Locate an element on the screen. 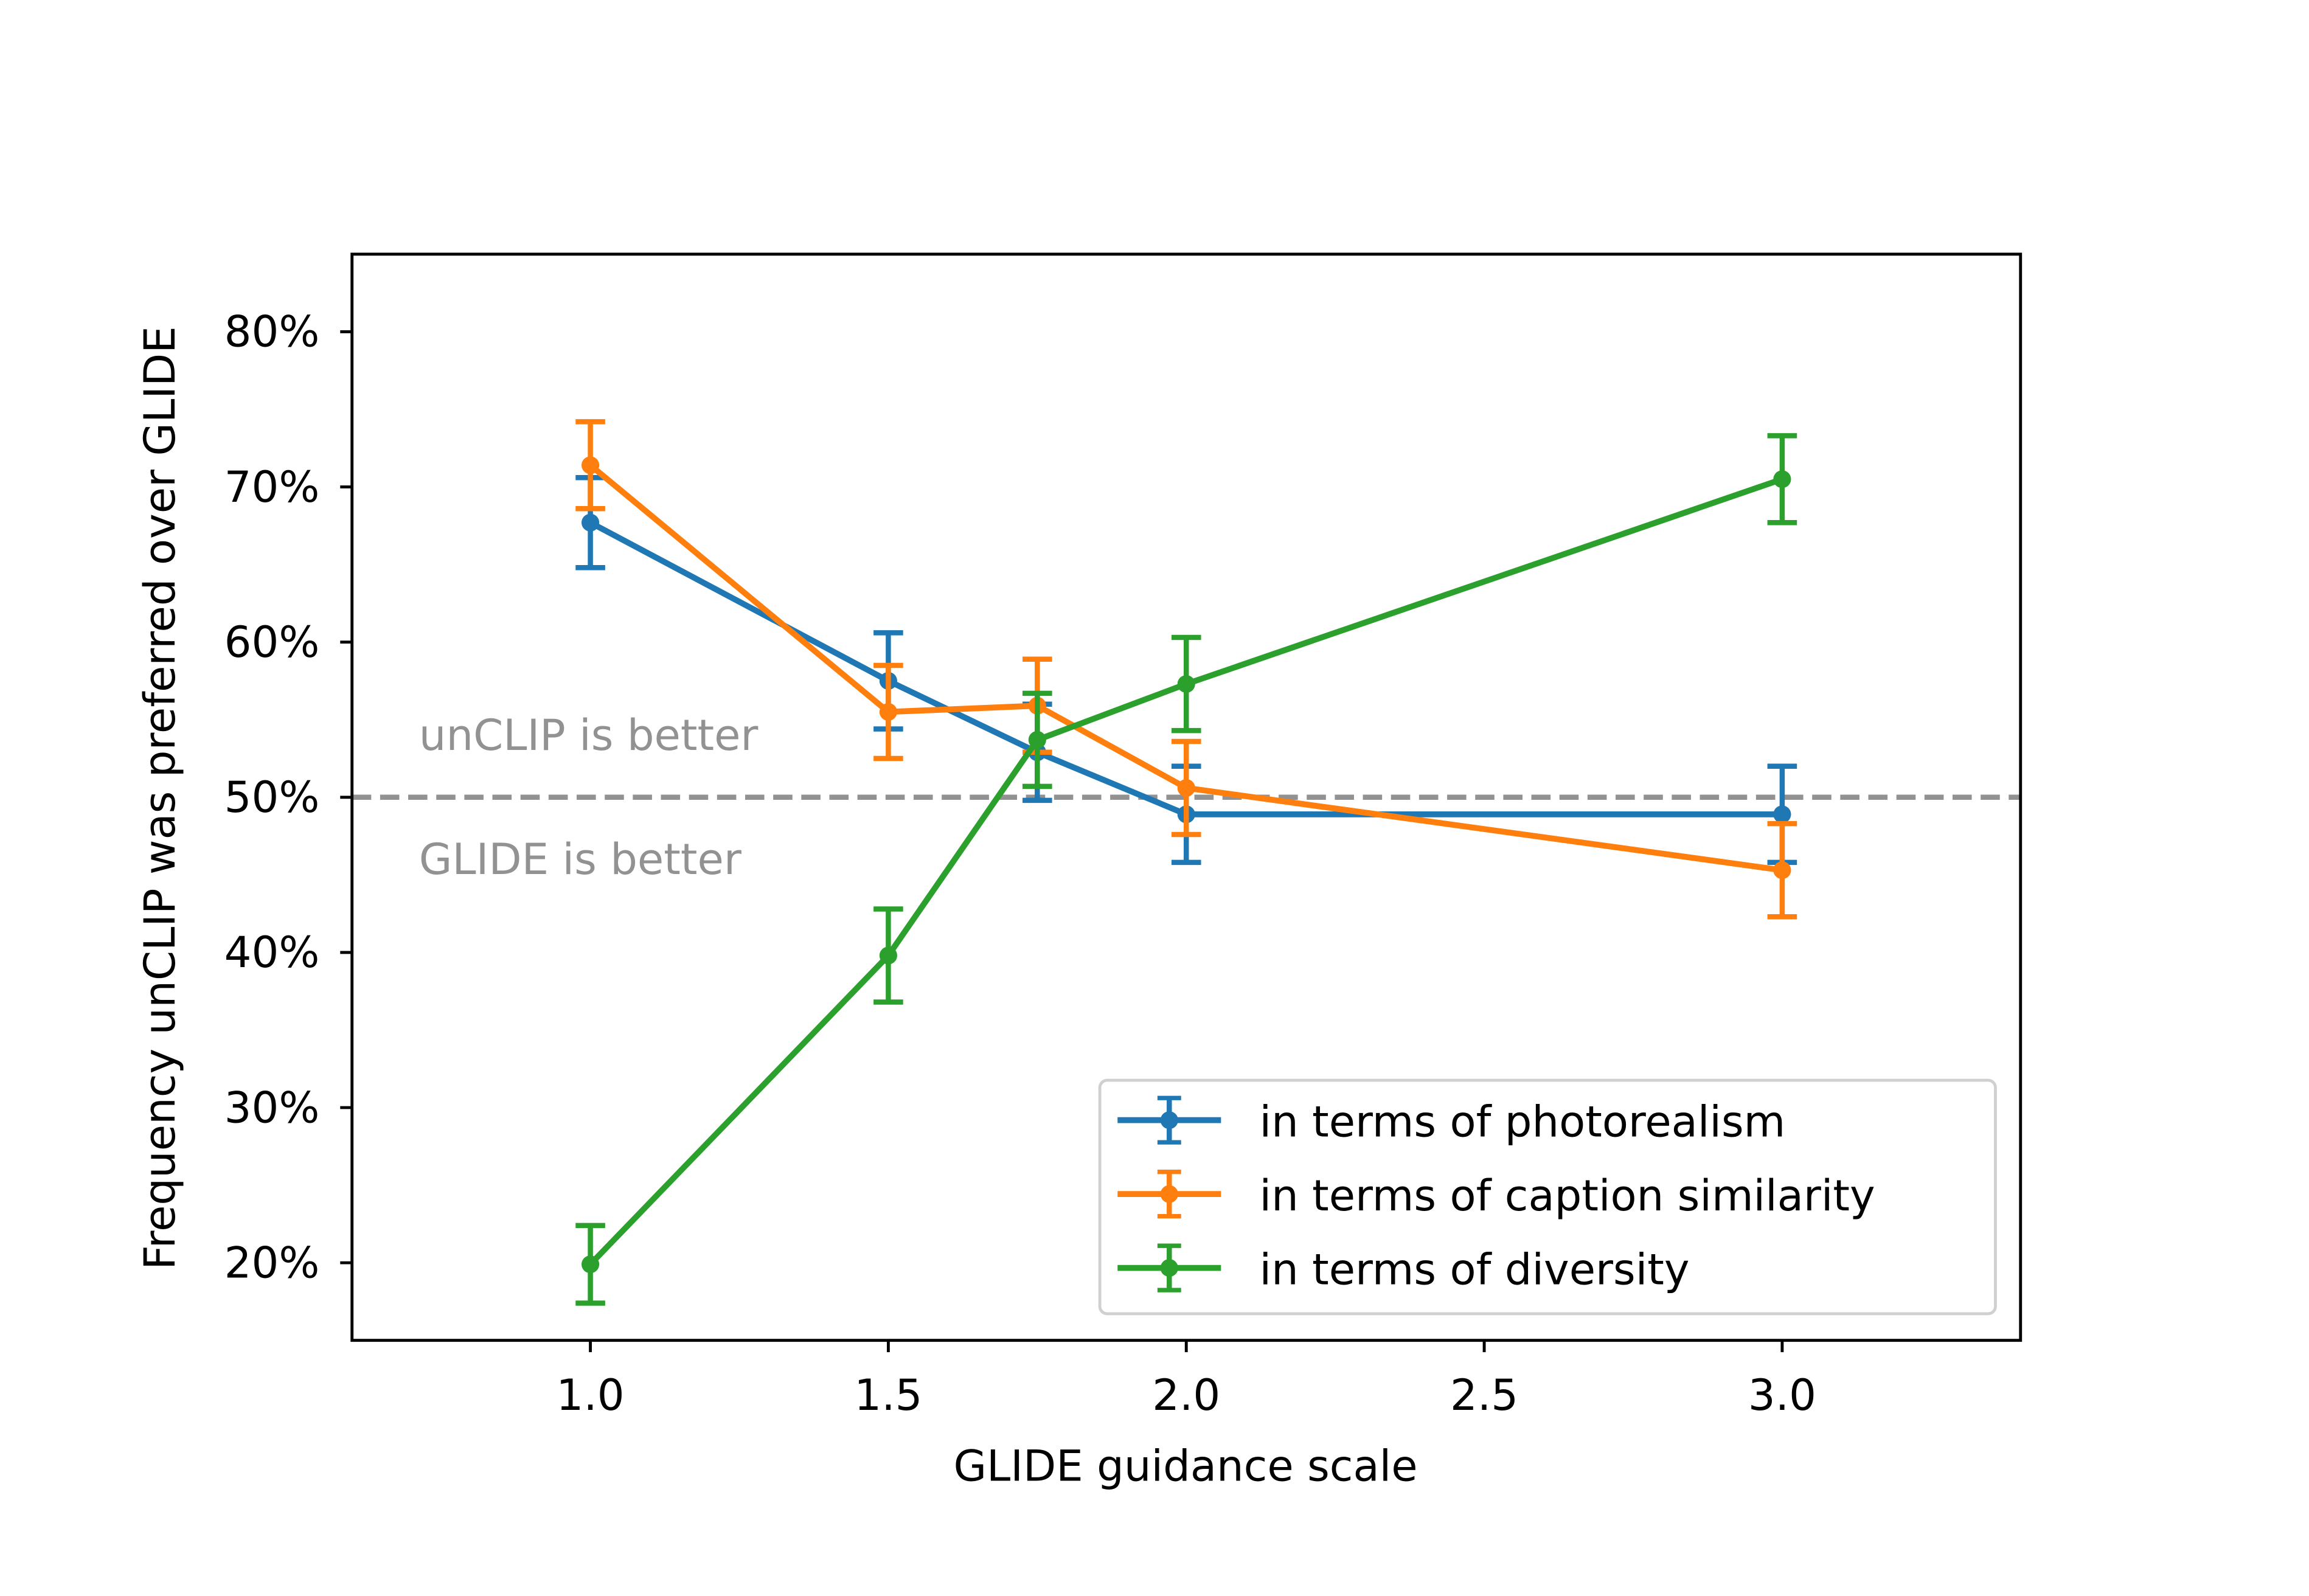  legend-frame is located at coordinates (1547, 1197).